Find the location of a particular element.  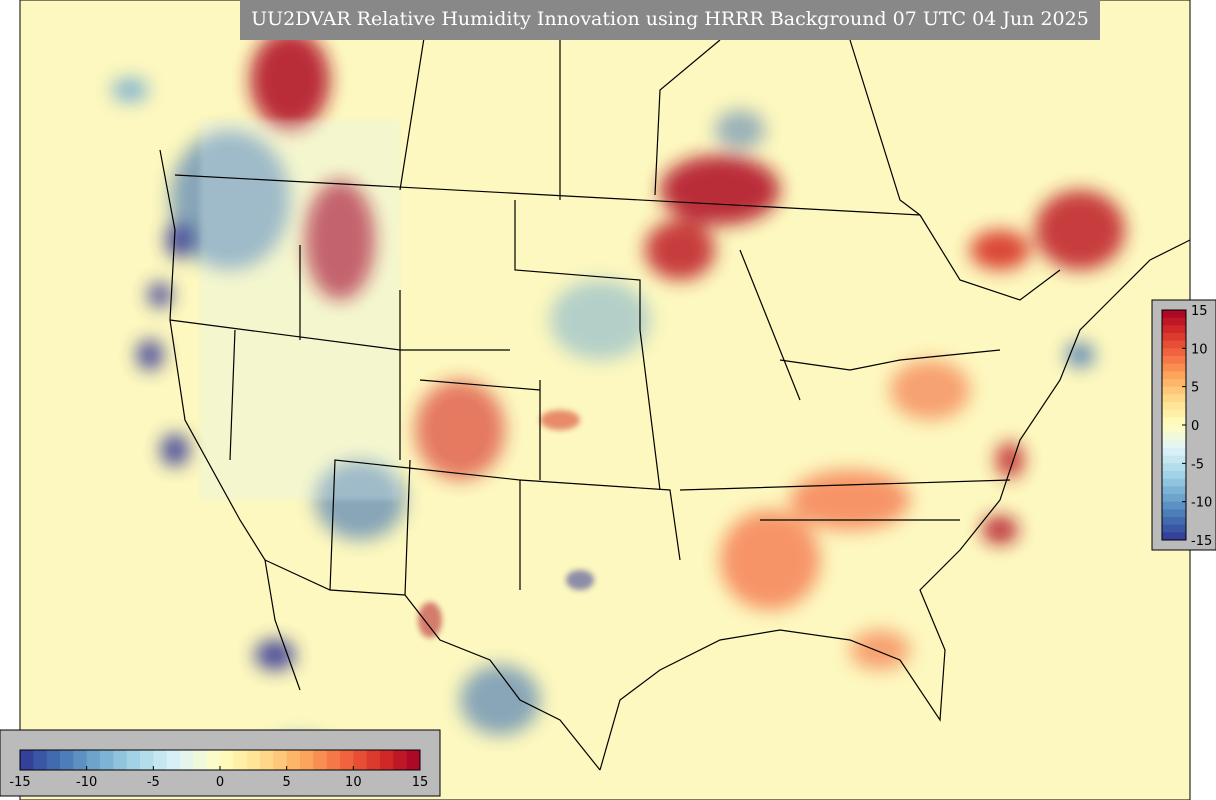

colorbar-vertical: 15 10 5 0 -5 -10 -15 is located at coordinates (1186, 426).